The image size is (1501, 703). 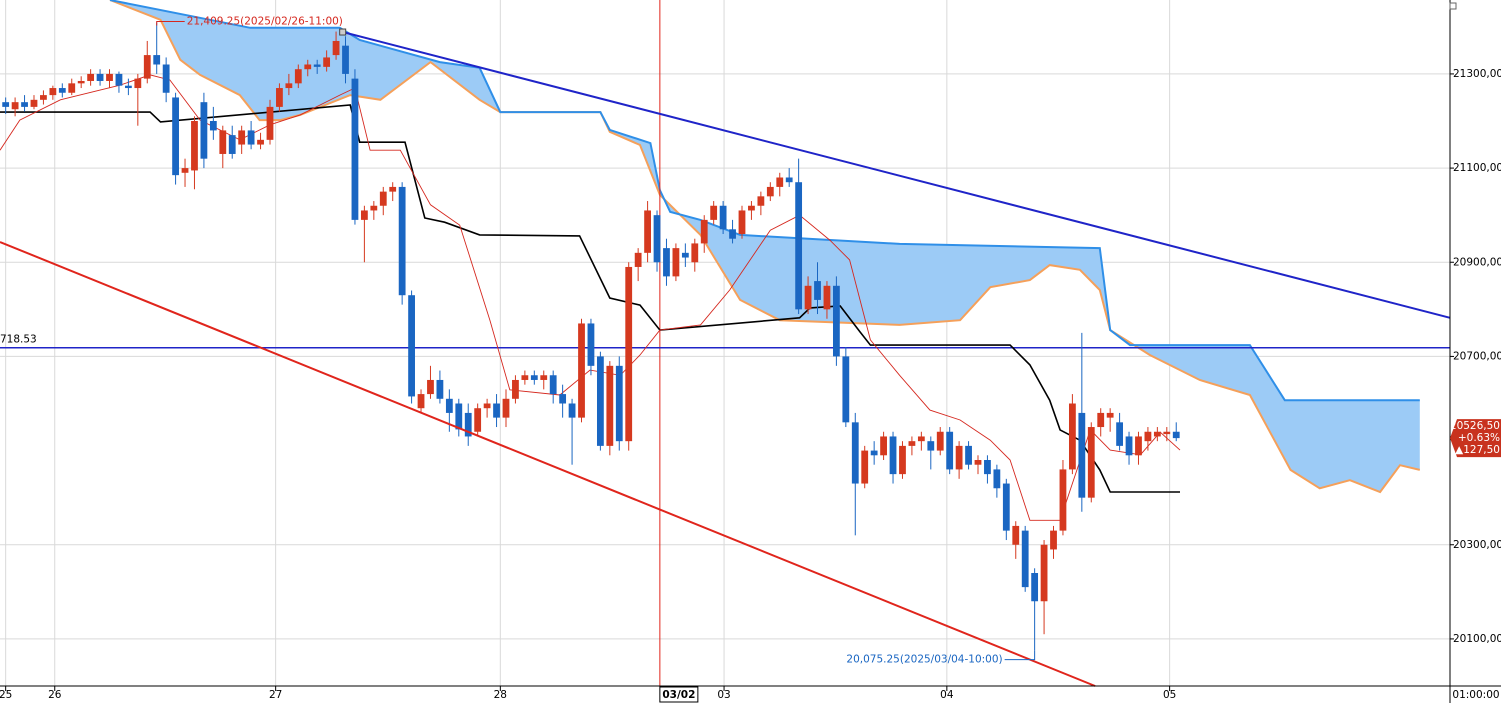 What do you see at coordinates (275, 695) in the screenshot?
I see `x-tick-label: 27` at bounding box center [275, 695].